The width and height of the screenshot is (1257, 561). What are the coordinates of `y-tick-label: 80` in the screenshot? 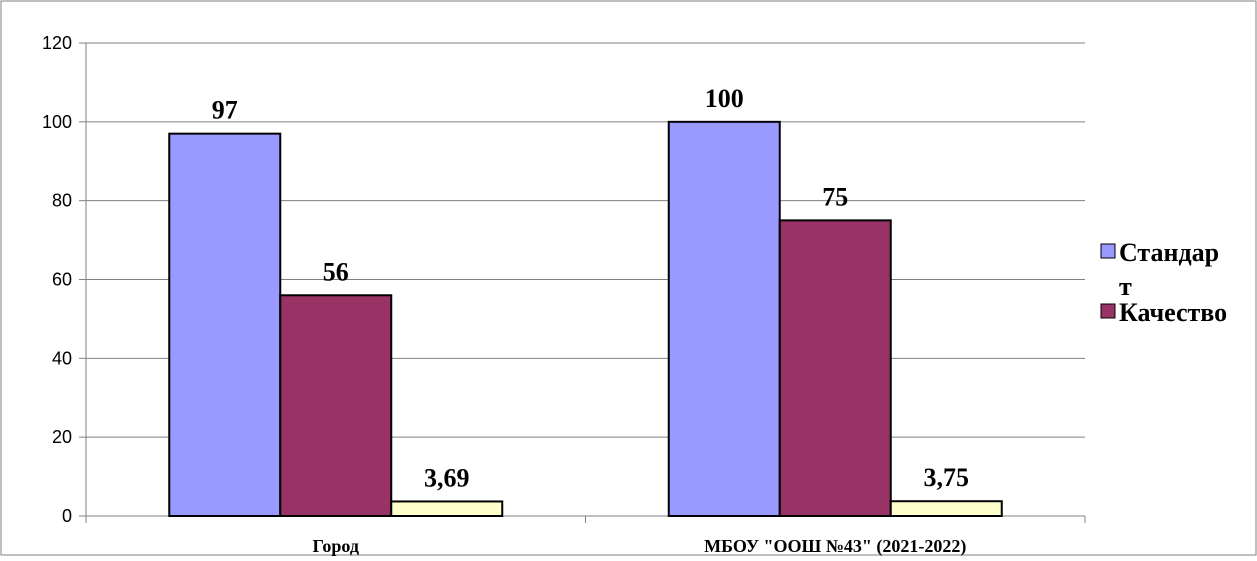 It's located at (62, 201).